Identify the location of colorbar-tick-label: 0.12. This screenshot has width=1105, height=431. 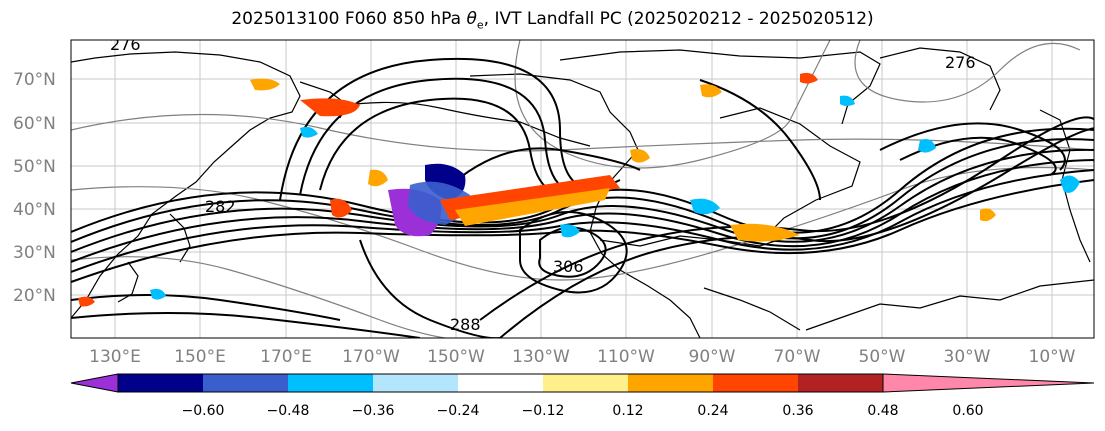
(627, 411).